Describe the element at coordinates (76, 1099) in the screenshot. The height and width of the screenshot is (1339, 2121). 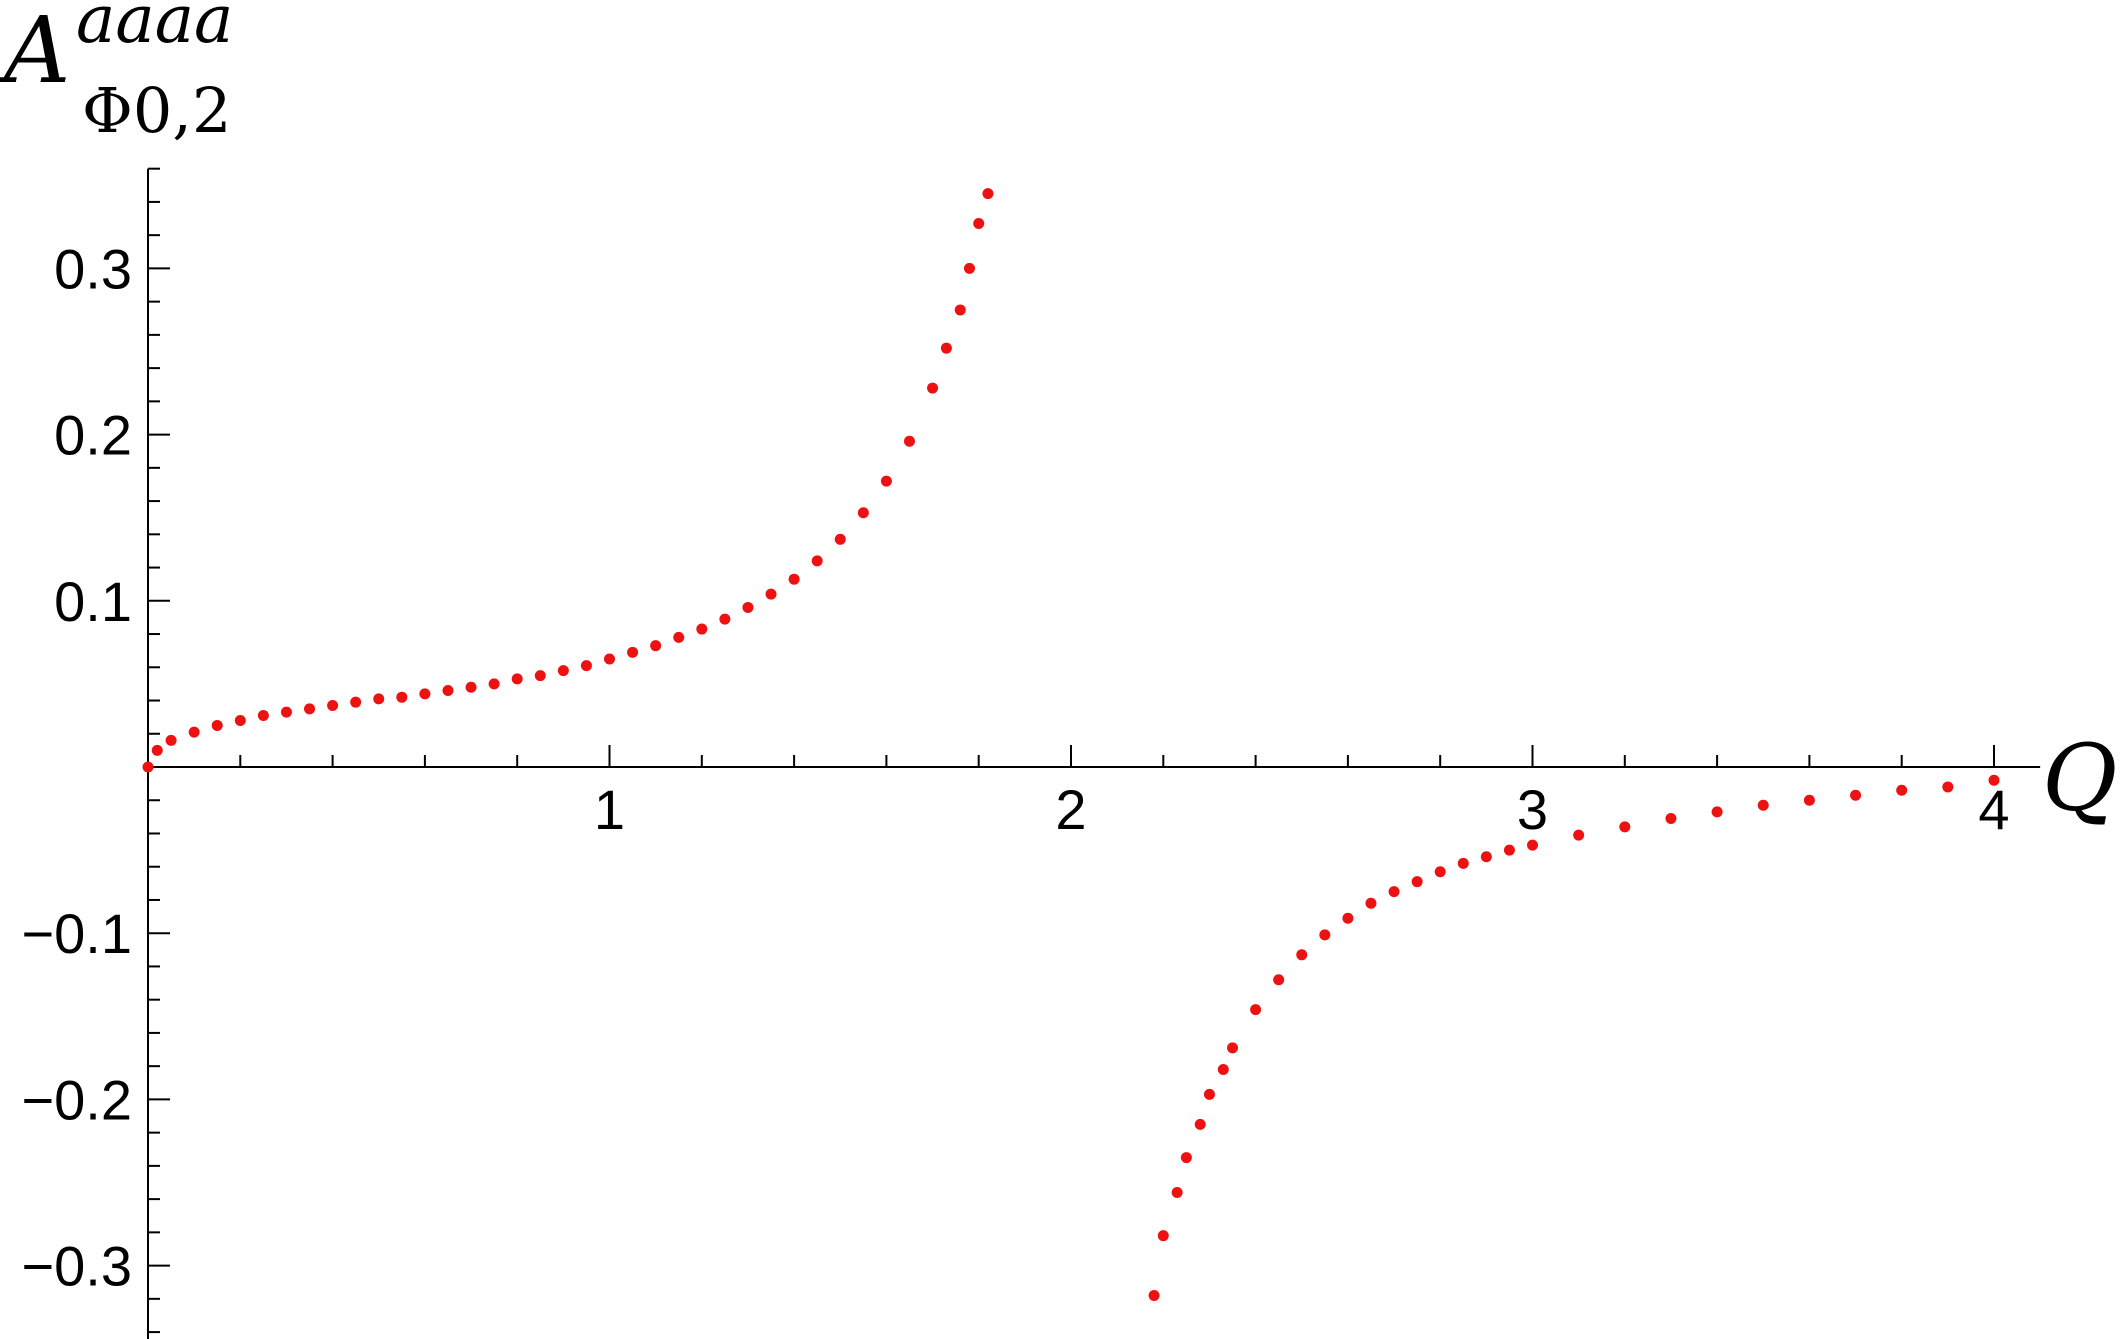
I see `y-tick-label: −0.2` at that location.